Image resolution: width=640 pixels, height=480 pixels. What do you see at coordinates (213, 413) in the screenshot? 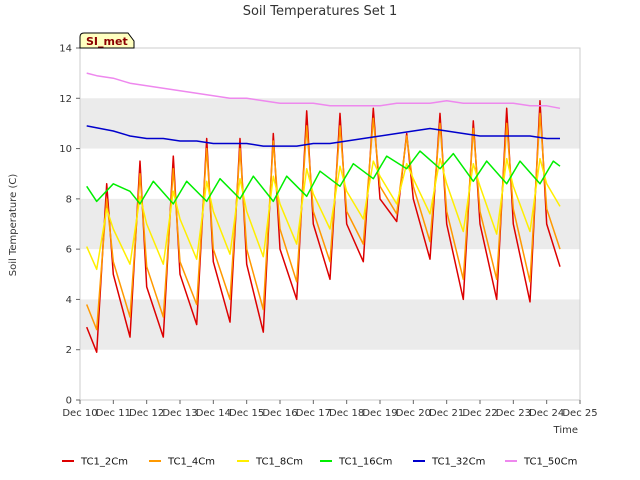
I see `x-tick-label: Dec 14` at bounding box center [213, 413].